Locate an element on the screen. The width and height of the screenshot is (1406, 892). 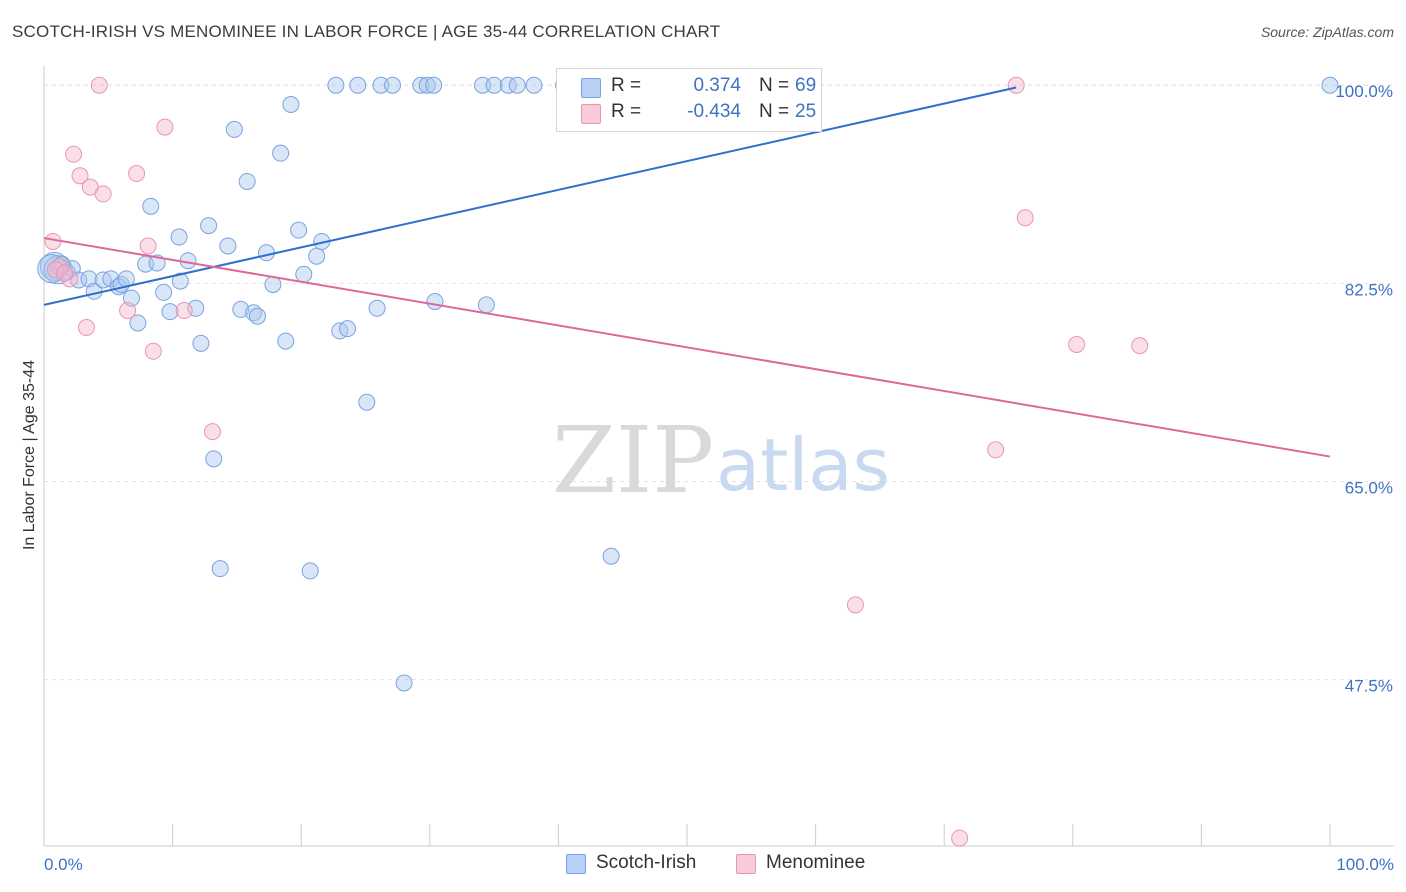
y-tick-label: 47.5% is located at coordinates (1369, 686).